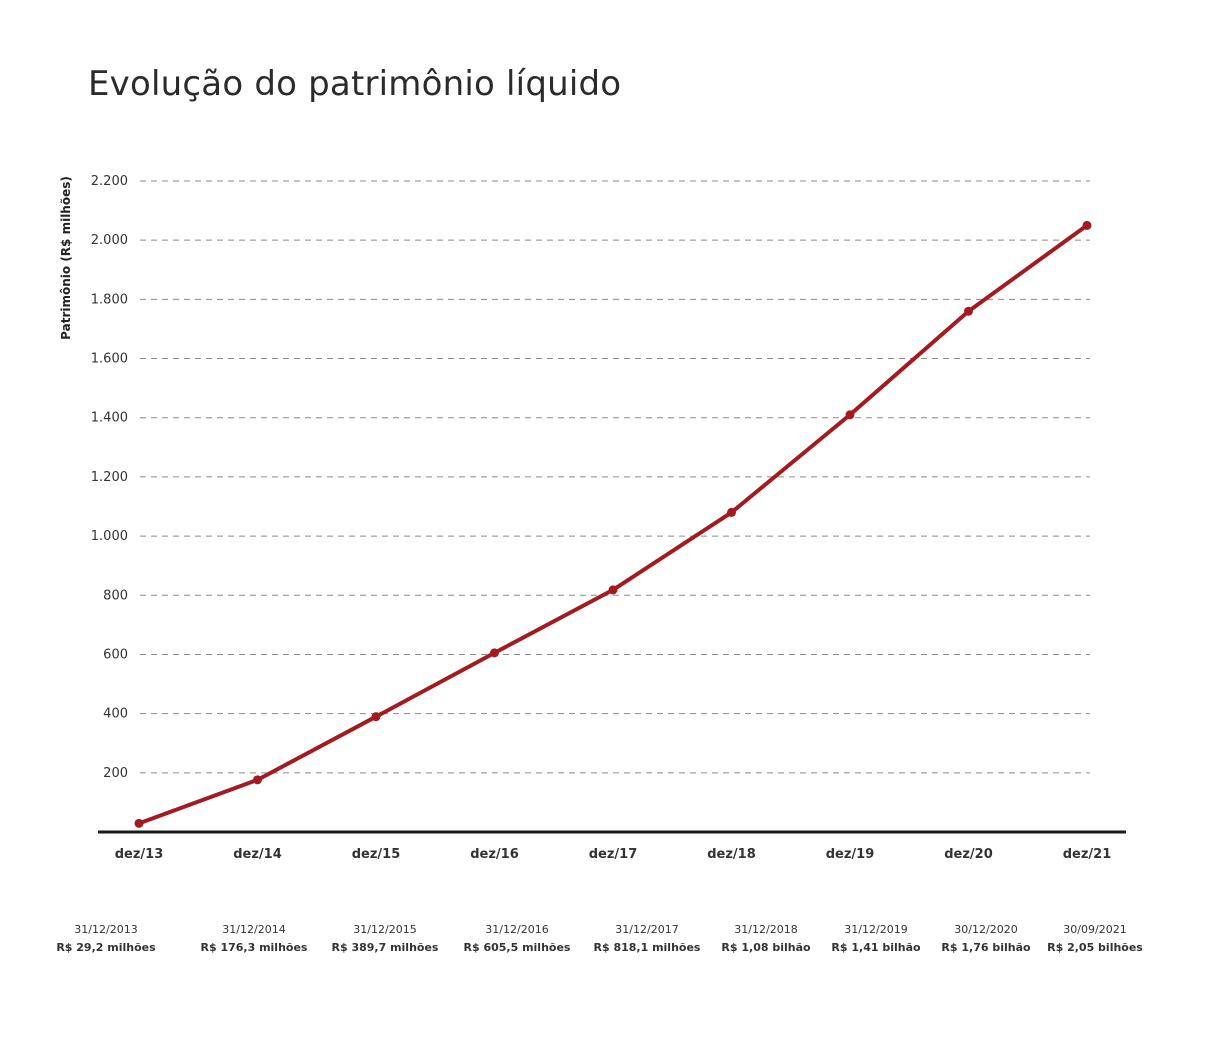 The image size is (1220, 1045). I want to click on y-tick-label: 800, so click(115, 595).